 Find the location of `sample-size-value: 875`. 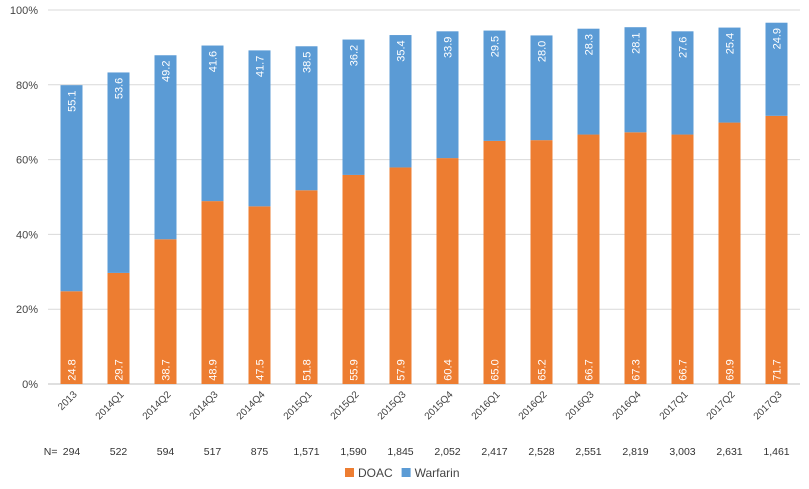

sample-size-value: 875 is located at coordinates (260, 452).